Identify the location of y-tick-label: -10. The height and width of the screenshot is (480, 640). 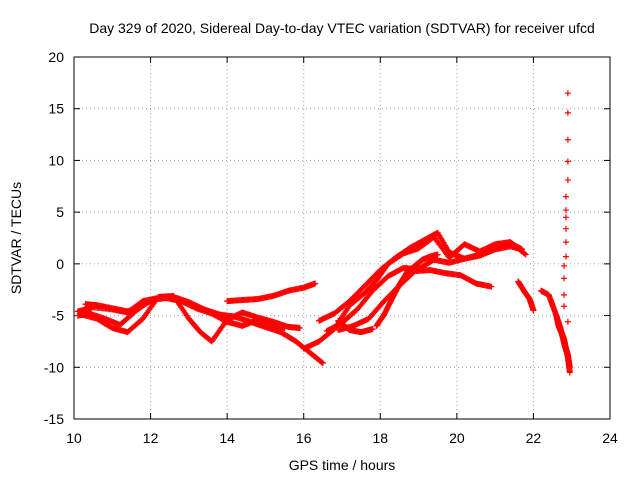
(54, 367).